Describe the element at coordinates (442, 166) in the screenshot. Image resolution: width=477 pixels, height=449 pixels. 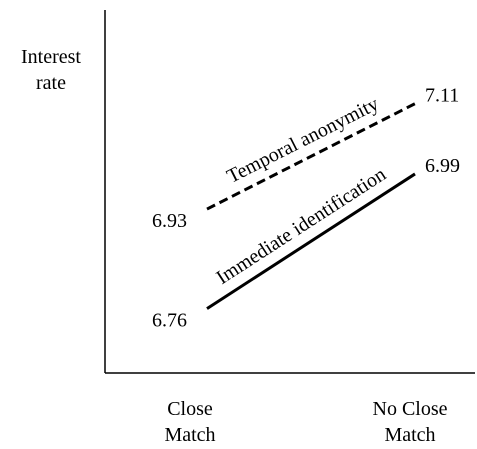
I see `value-label: 6.99` at that location.